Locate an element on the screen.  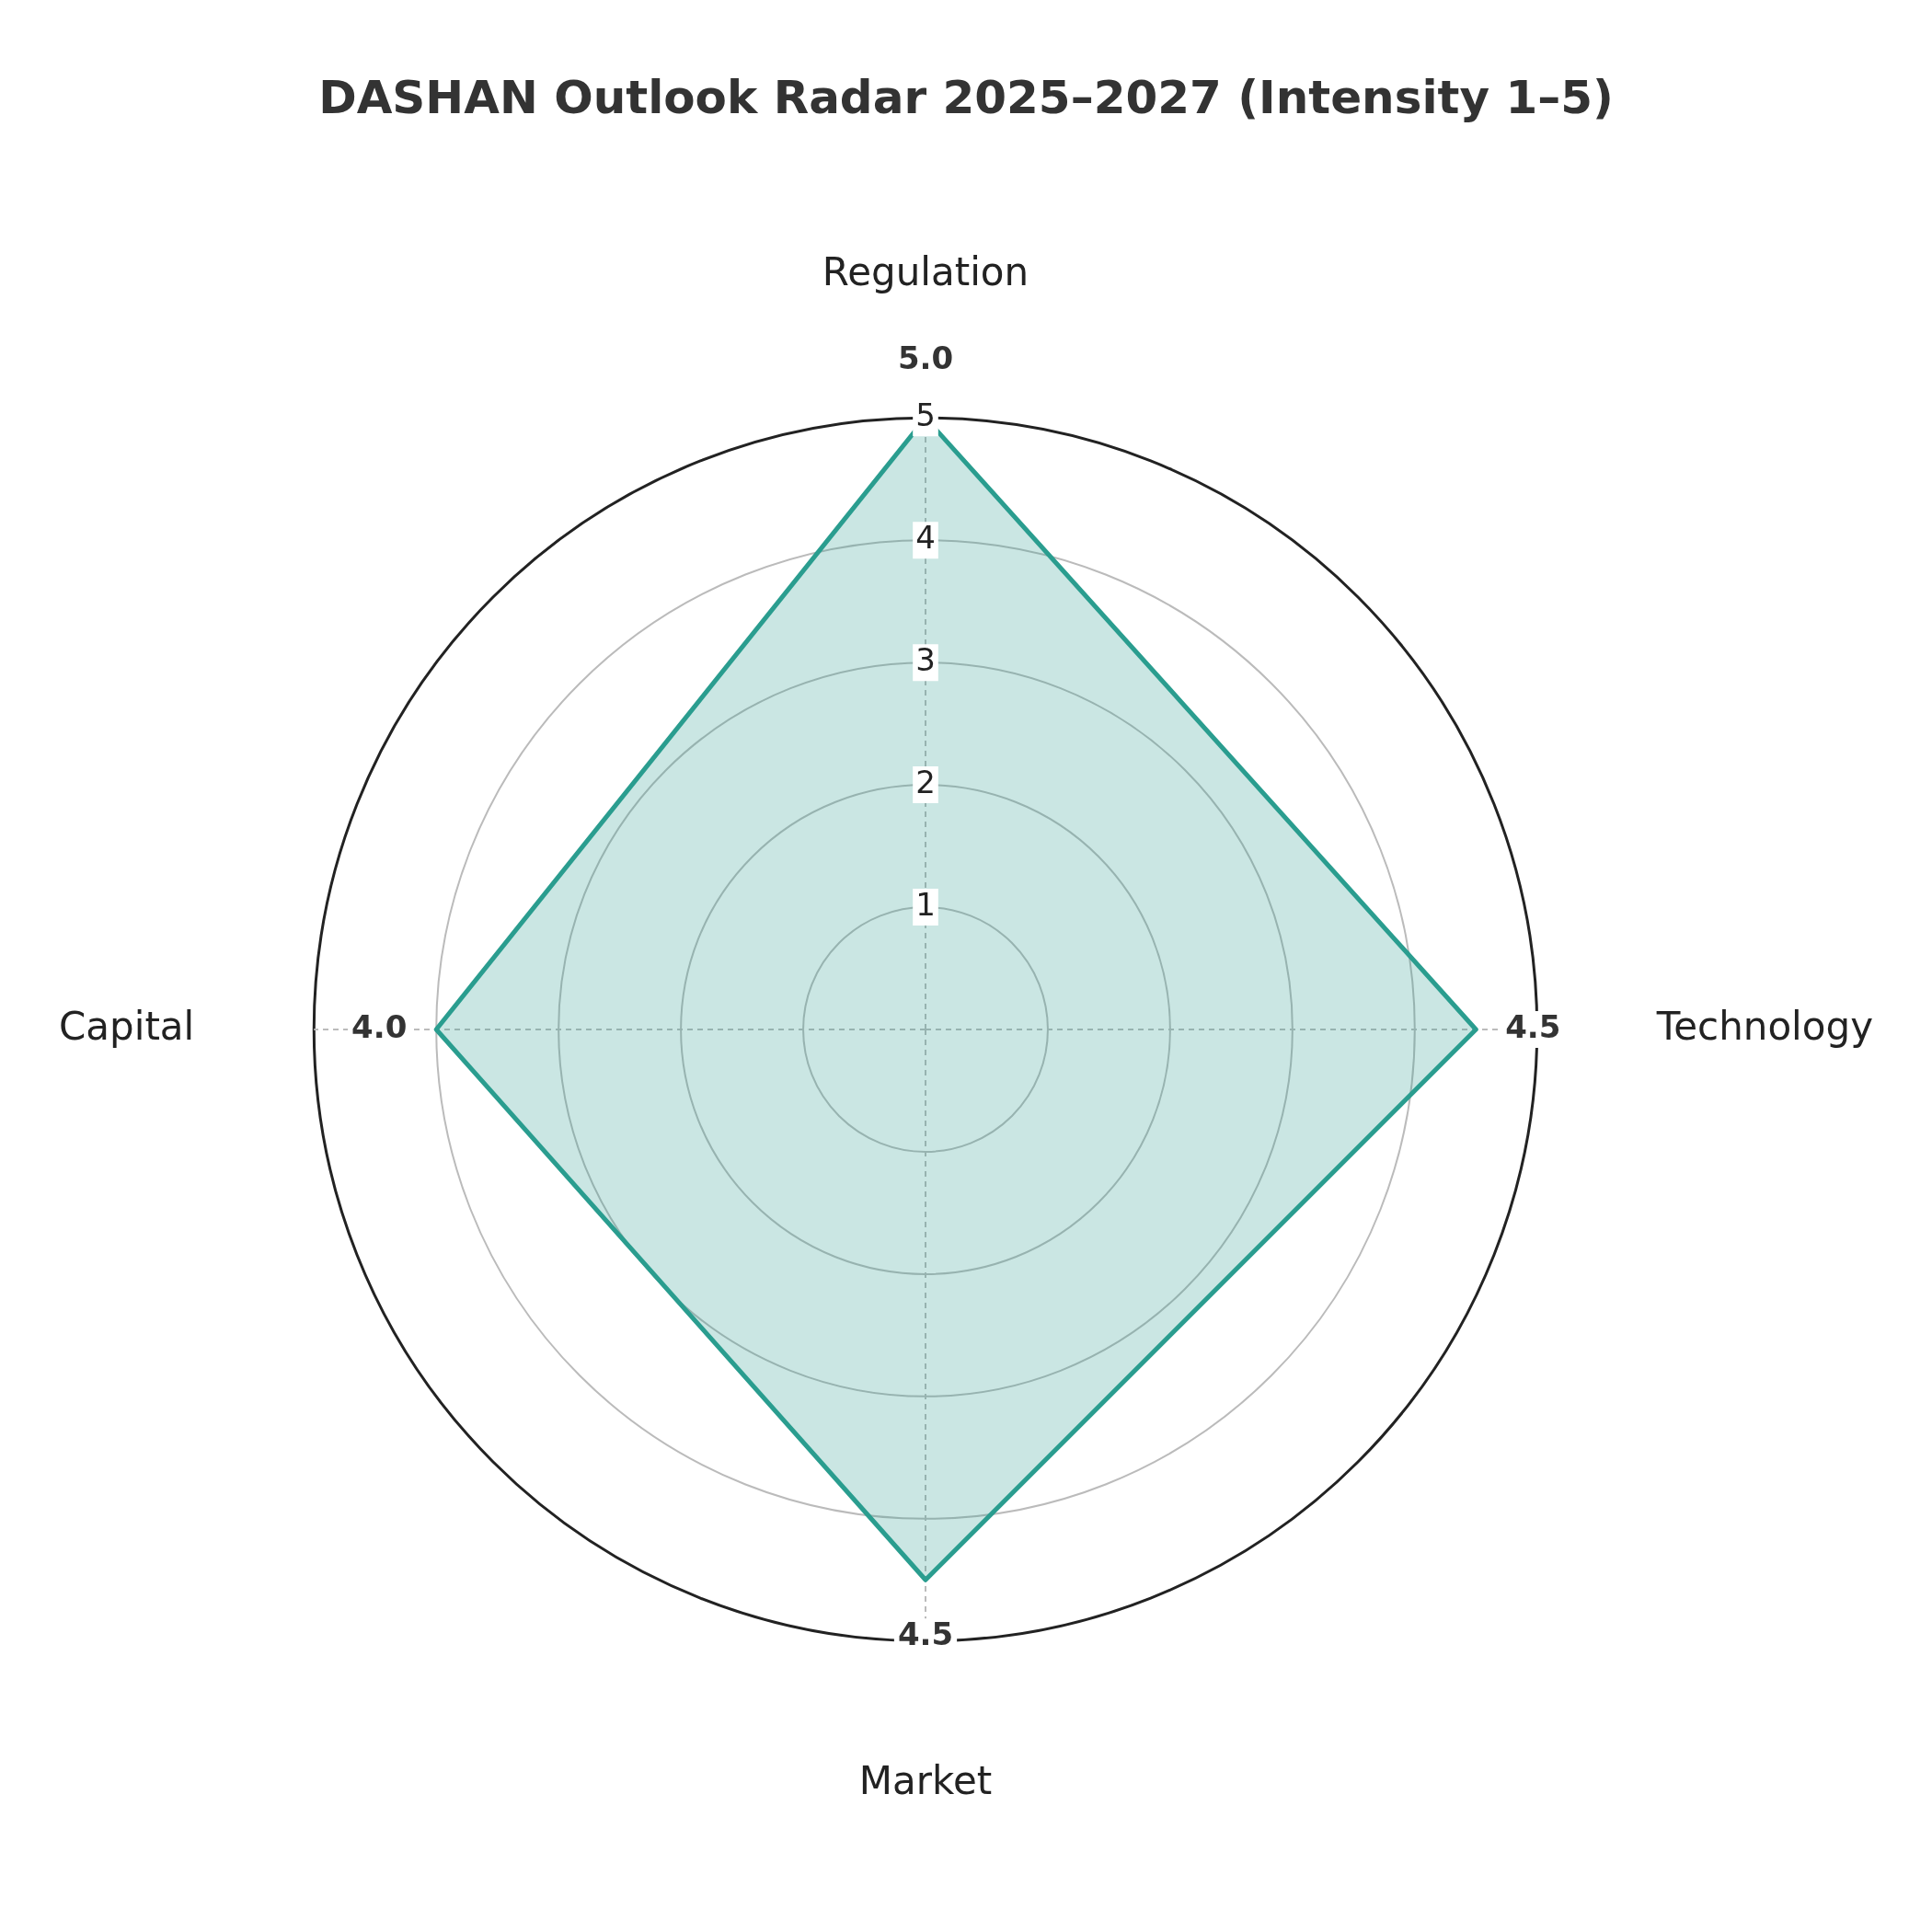
y-tick-label: 5 is located at coordinates (925, 415).